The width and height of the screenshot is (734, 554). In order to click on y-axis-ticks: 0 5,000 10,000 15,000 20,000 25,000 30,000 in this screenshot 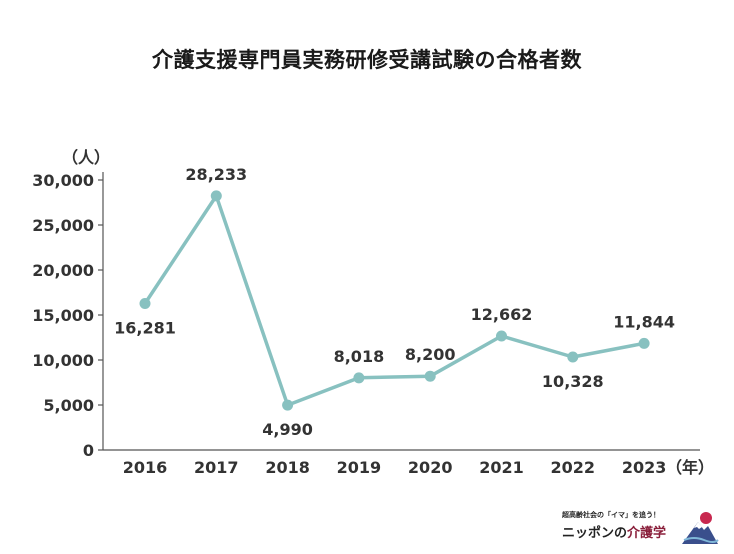, I will do `click(67, 315)`.